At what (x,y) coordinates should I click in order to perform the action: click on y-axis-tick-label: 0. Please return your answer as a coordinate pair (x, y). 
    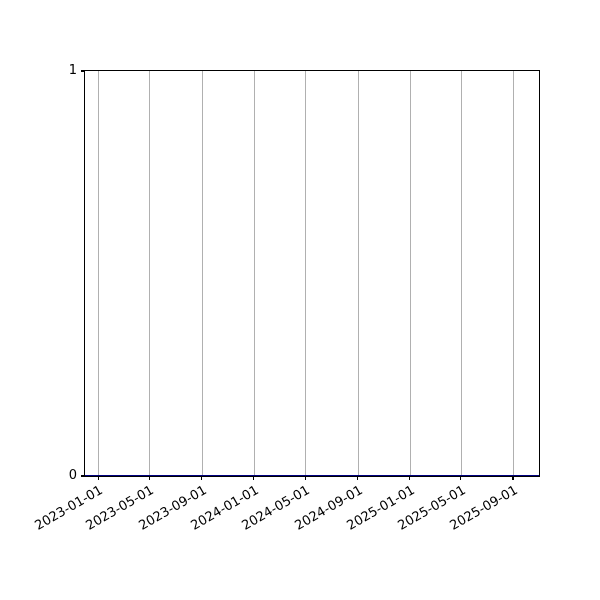
    Looking at the image, I should click on (72, 475).